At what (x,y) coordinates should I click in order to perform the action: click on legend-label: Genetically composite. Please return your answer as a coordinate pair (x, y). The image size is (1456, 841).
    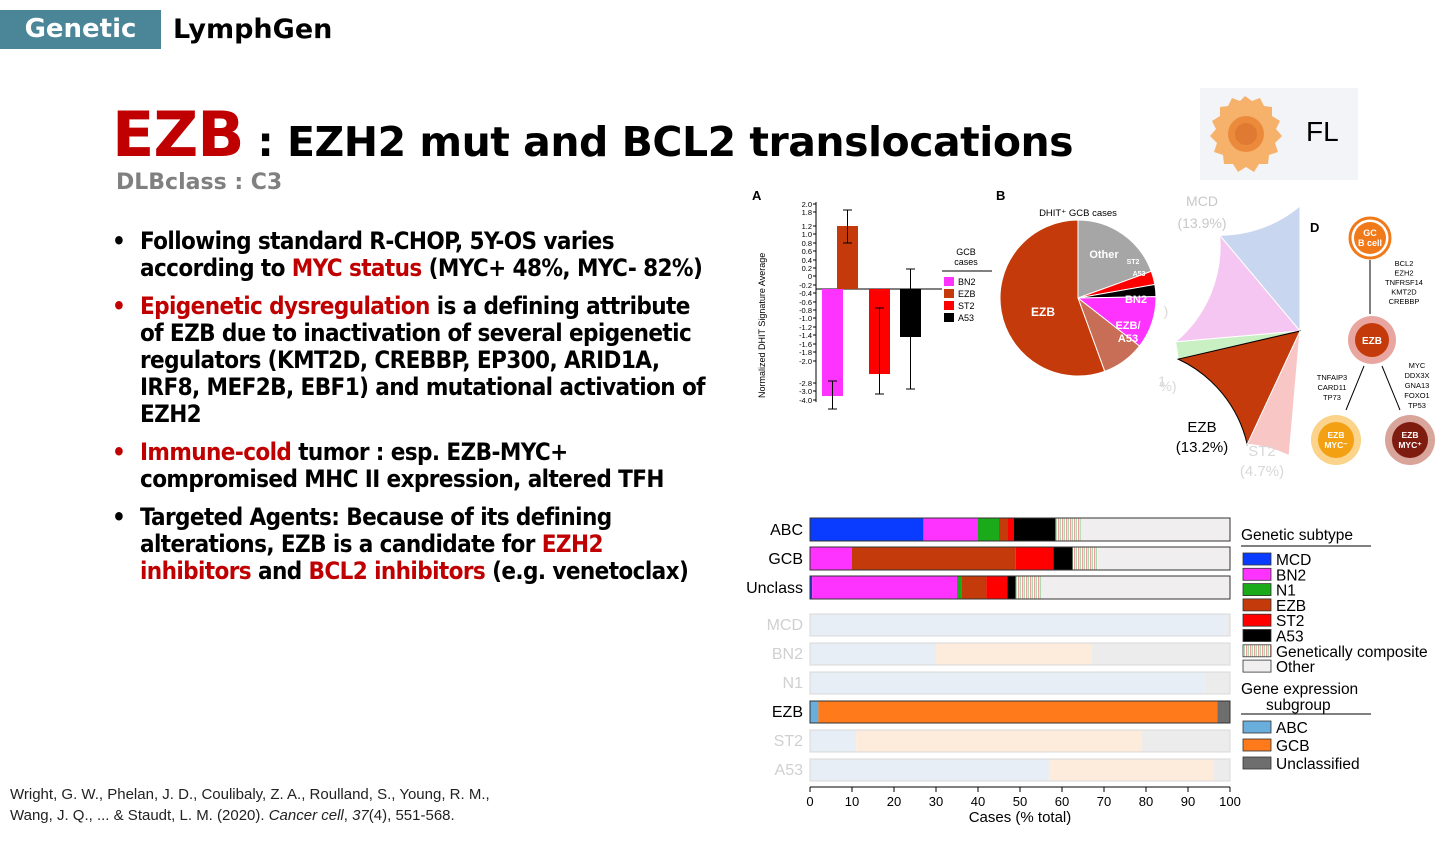
    Looking at the image, I should click on (1352, 652).